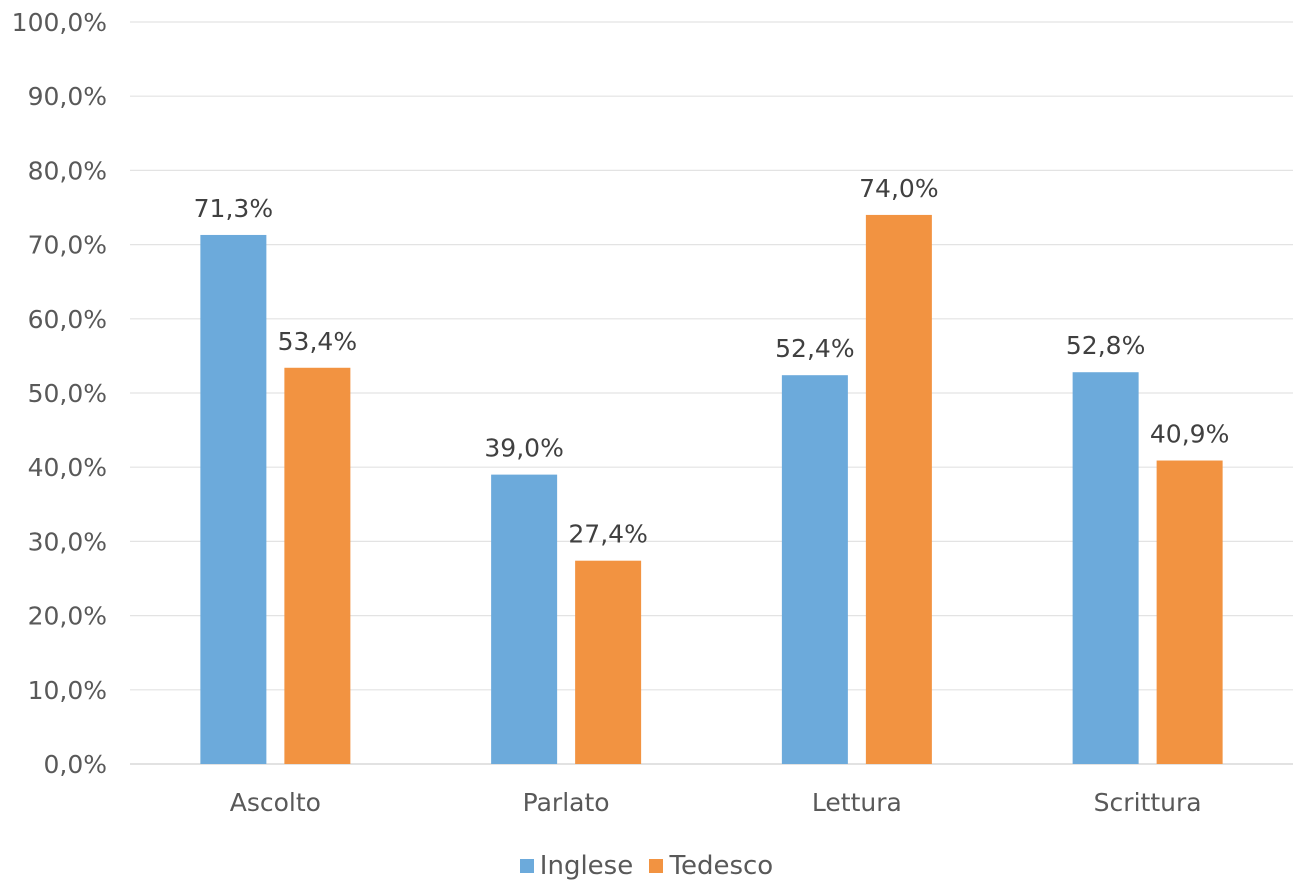 This screenshot has width=1293, height=884. Describe the element at coordinates (233, 499) in the screenshot. I see `bar-inglese-ascolto` at that location.